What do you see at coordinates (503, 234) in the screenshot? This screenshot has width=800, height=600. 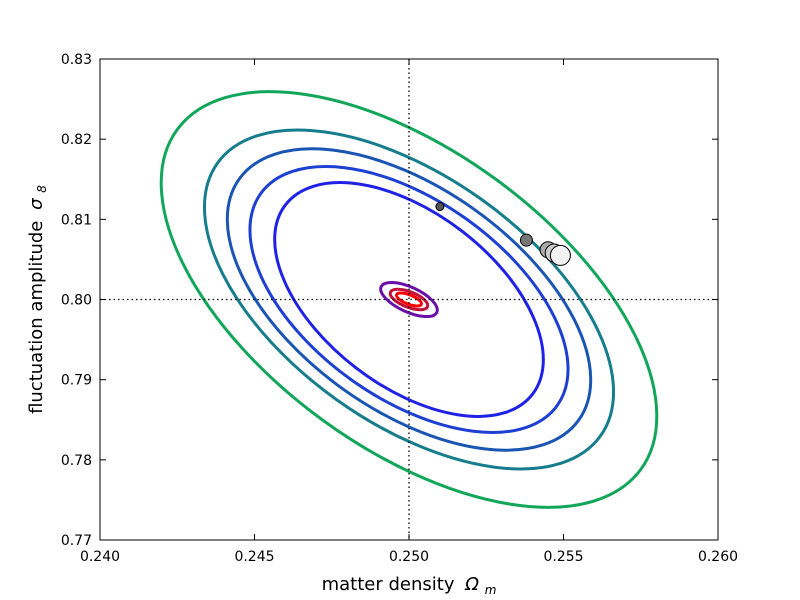 I see `marker-layer` at bounding box center [503, 234].